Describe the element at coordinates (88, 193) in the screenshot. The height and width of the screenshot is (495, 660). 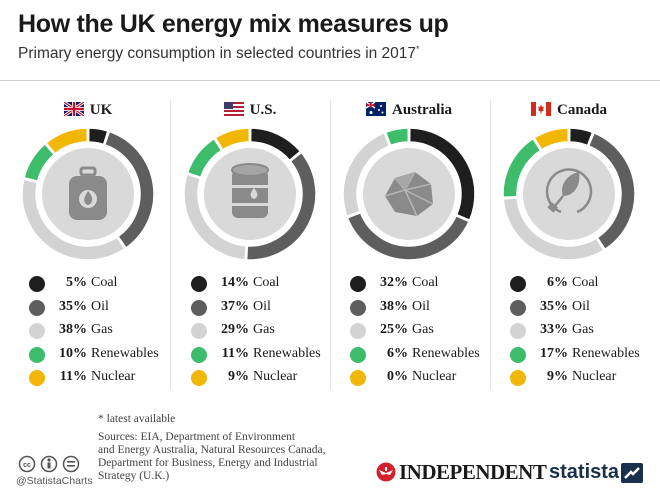
I see `gas-cylinder-icon` at that location.